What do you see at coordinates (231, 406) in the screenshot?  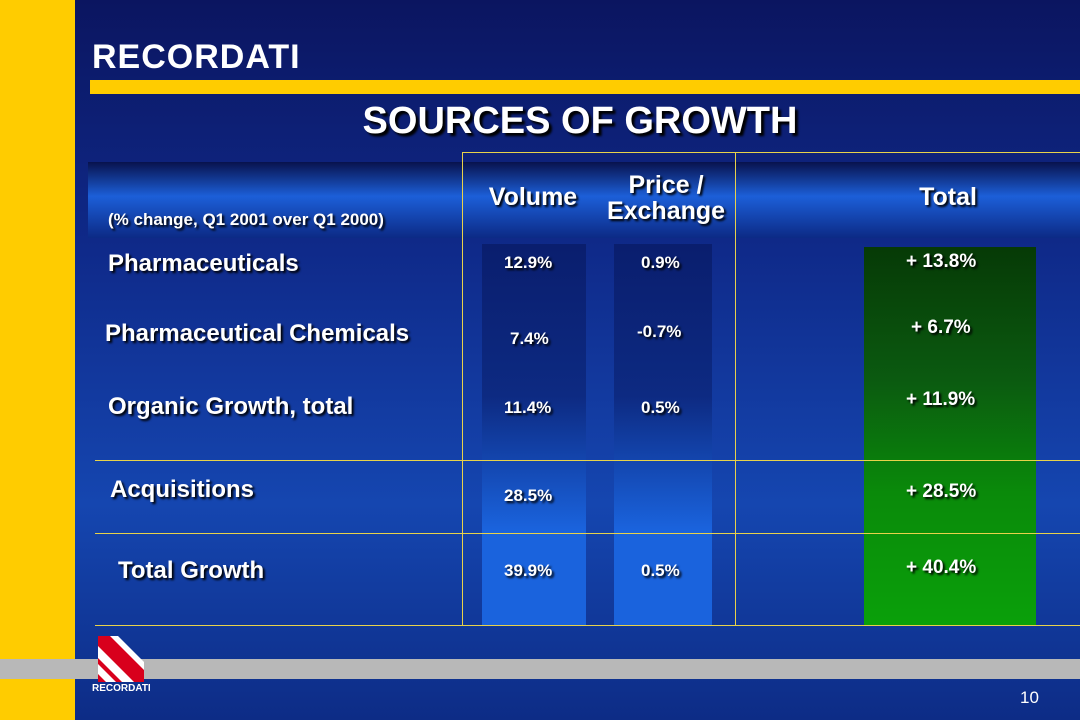 I see `row-label-organic-growth: Organic Growth, total` at bounding box center [231, 406].